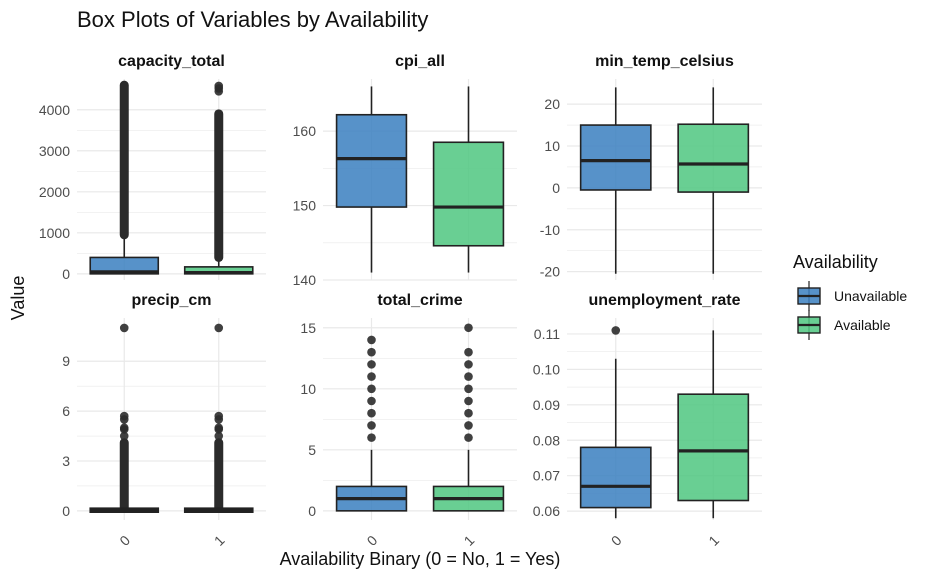 The height and width of the screenshot is (583, 936). Describe the element at coordinates (171, 300) in the screenshot. I see `strip-label-precip-cm: precip_cm` at that location.